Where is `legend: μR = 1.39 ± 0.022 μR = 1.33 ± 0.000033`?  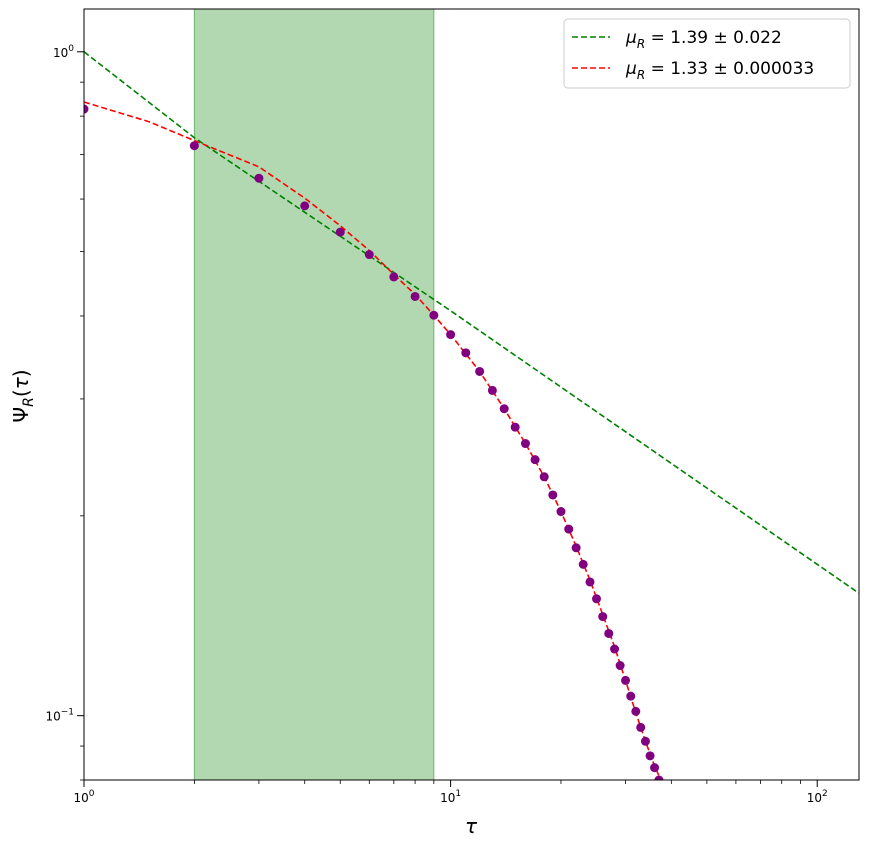
legend: μR = 1.39 ± 0.022 μR = 1.33 ± 0.000033 is located at coordinates (707, 53).